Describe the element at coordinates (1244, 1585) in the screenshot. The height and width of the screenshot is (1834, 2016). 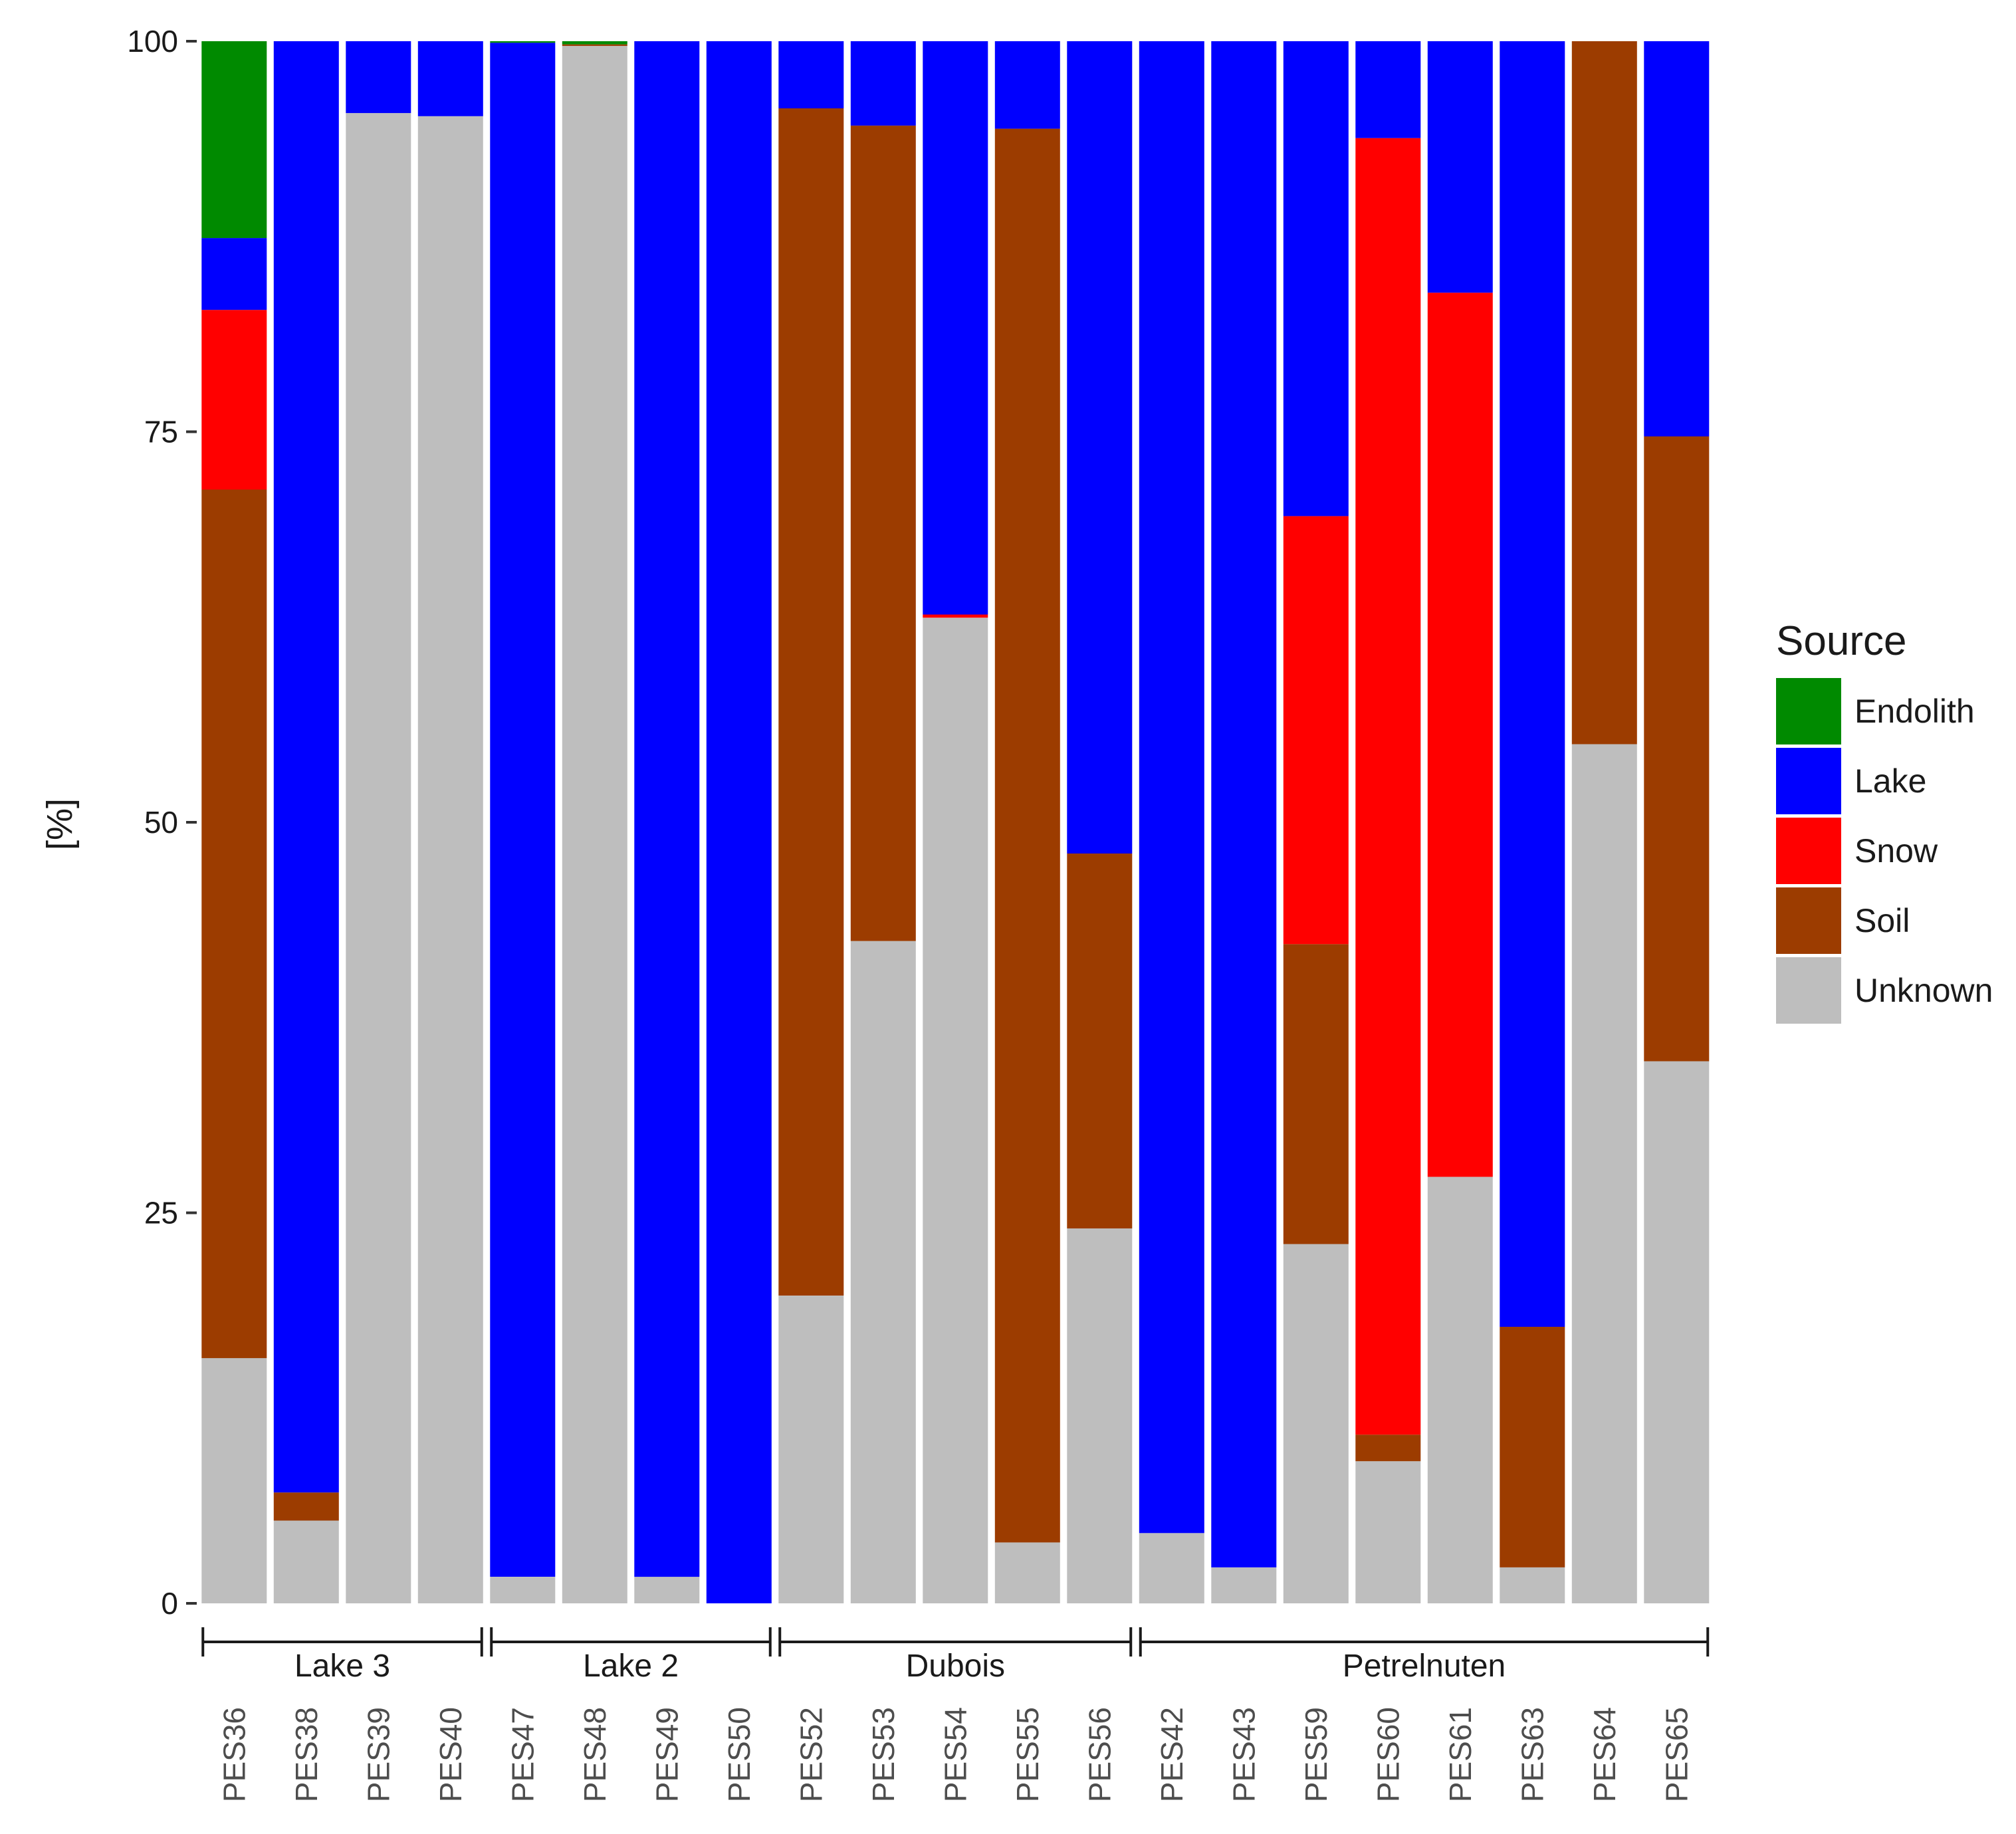
I see `bar-segment-pes43-unknown` at that location.